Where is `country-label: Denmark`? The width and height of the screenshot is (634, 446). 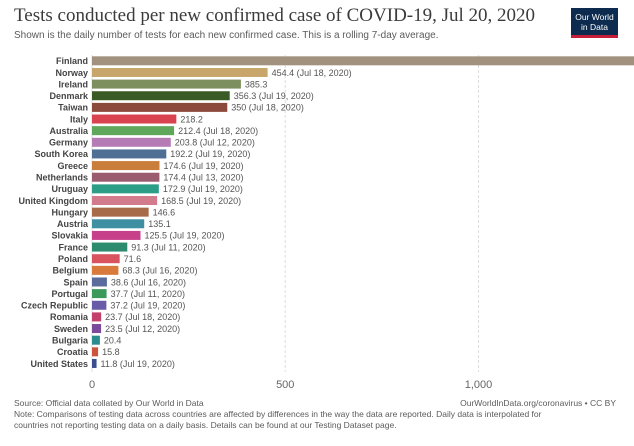 country-label: Denmark is located at coordinates (69, 96).